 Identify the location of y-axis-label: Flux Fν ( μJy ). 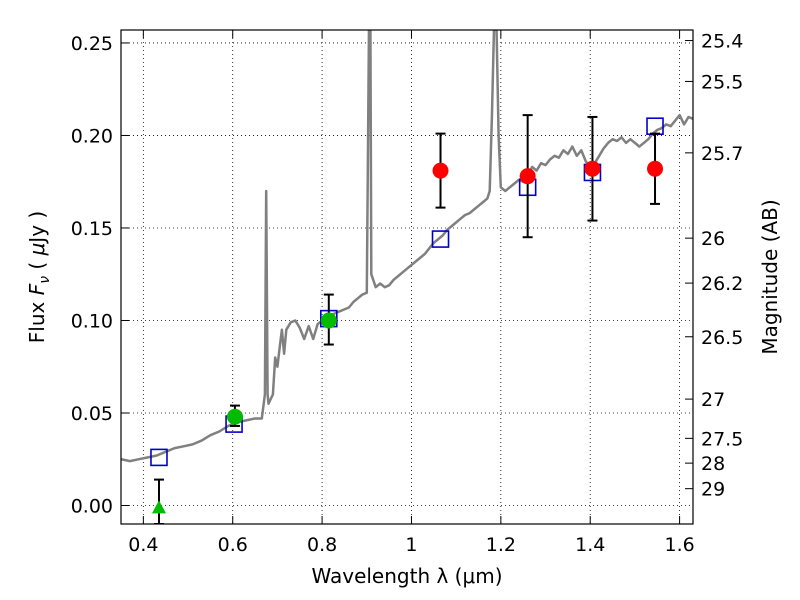
(39, 277).